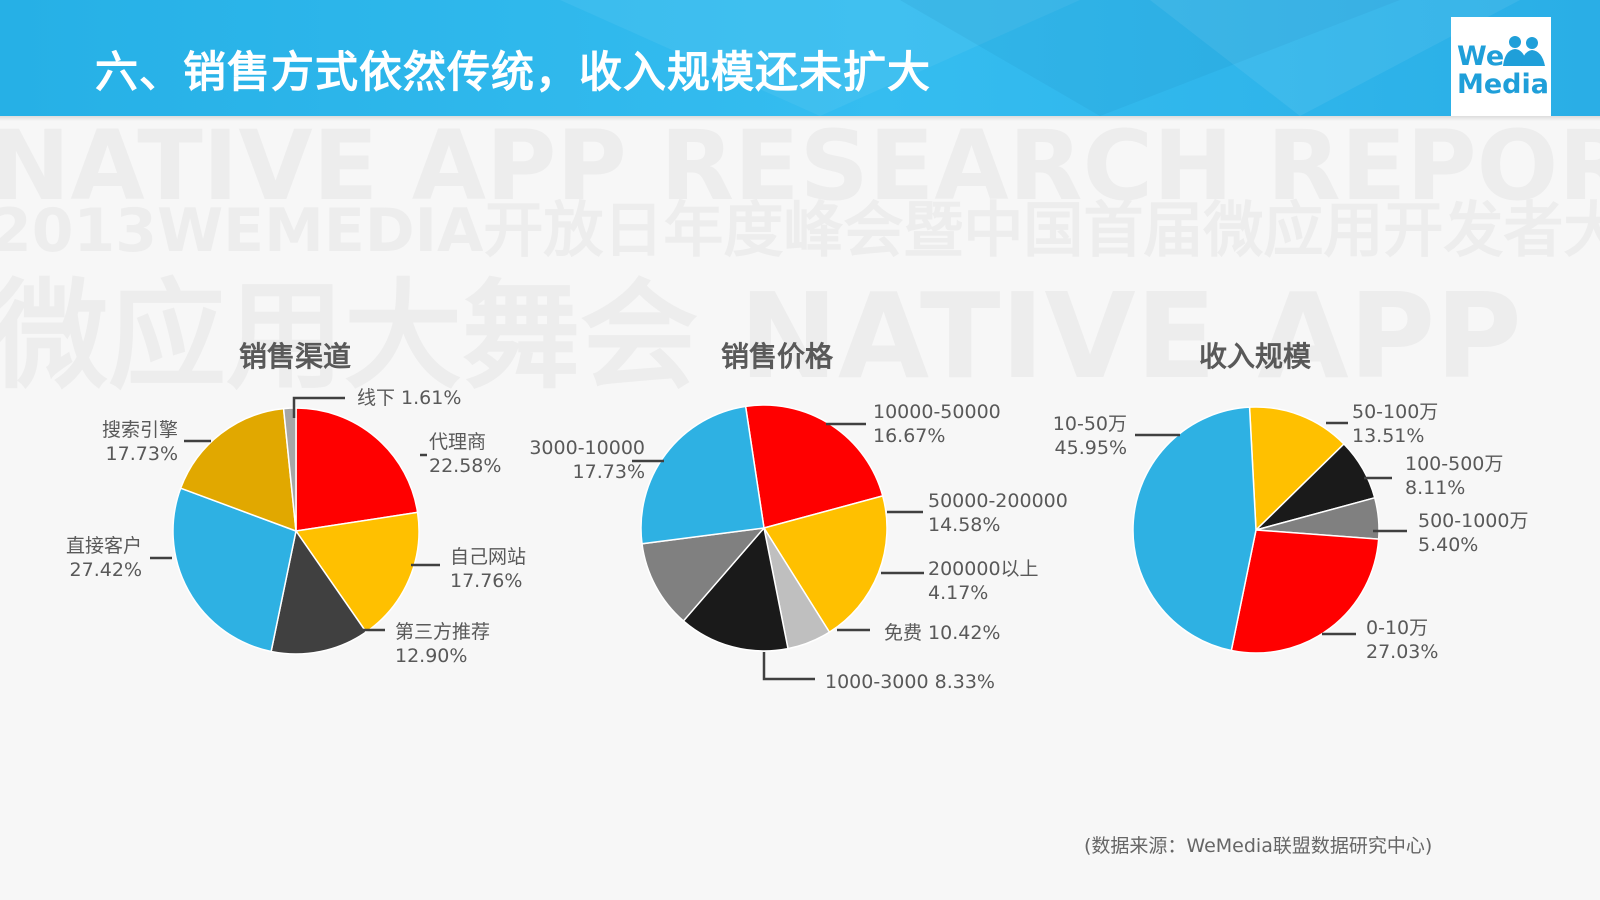 Image resolution: width=1600 pixels, height=900 pixels. Describe the element at coordinates (1448, 545) in the screenshot. I see `slice-value-label: 5.40%` at that location.